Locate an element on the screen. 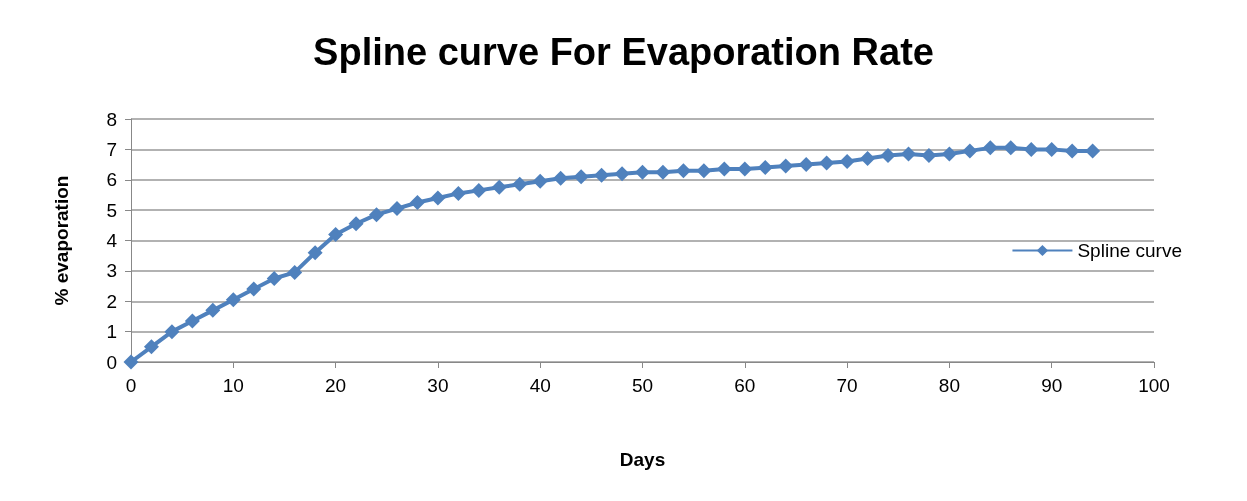 The image size is (1247, 501). y-tick-label: 3 is located at coordinates (111, 271).